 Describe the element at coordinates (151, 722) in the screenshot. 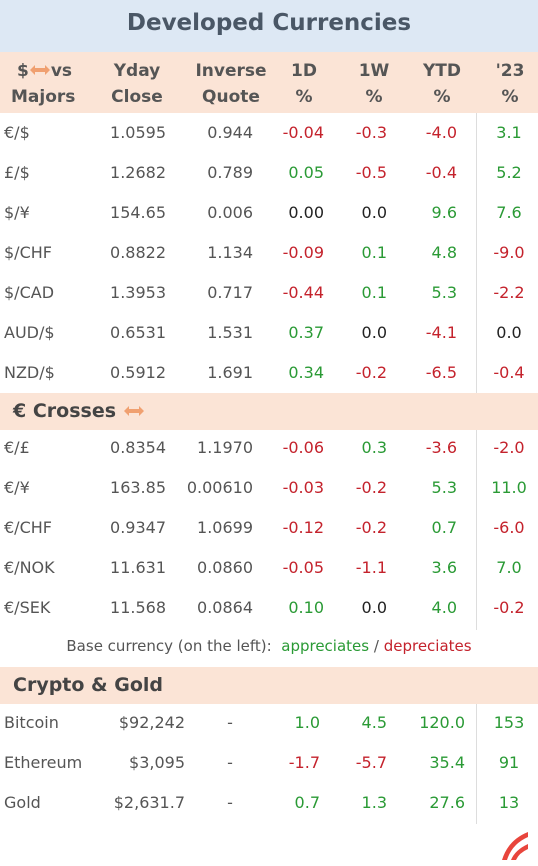

I see `cell-value: $92,242` at that location.